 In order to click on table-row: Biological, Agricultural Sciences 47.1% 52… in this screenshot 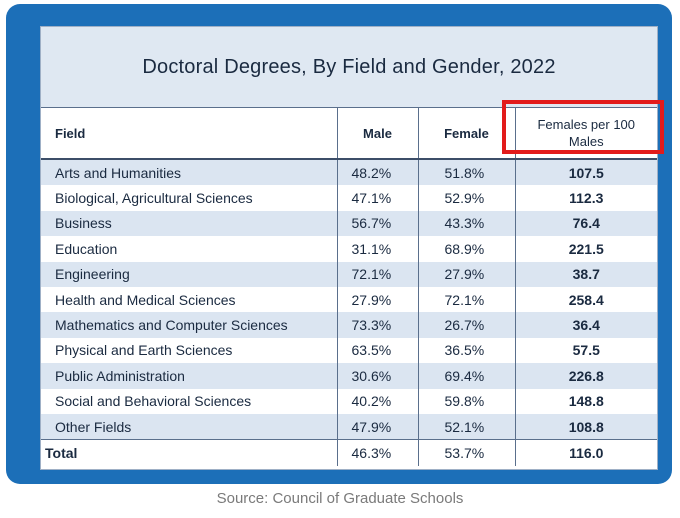, I will do `click(349, 198)`.